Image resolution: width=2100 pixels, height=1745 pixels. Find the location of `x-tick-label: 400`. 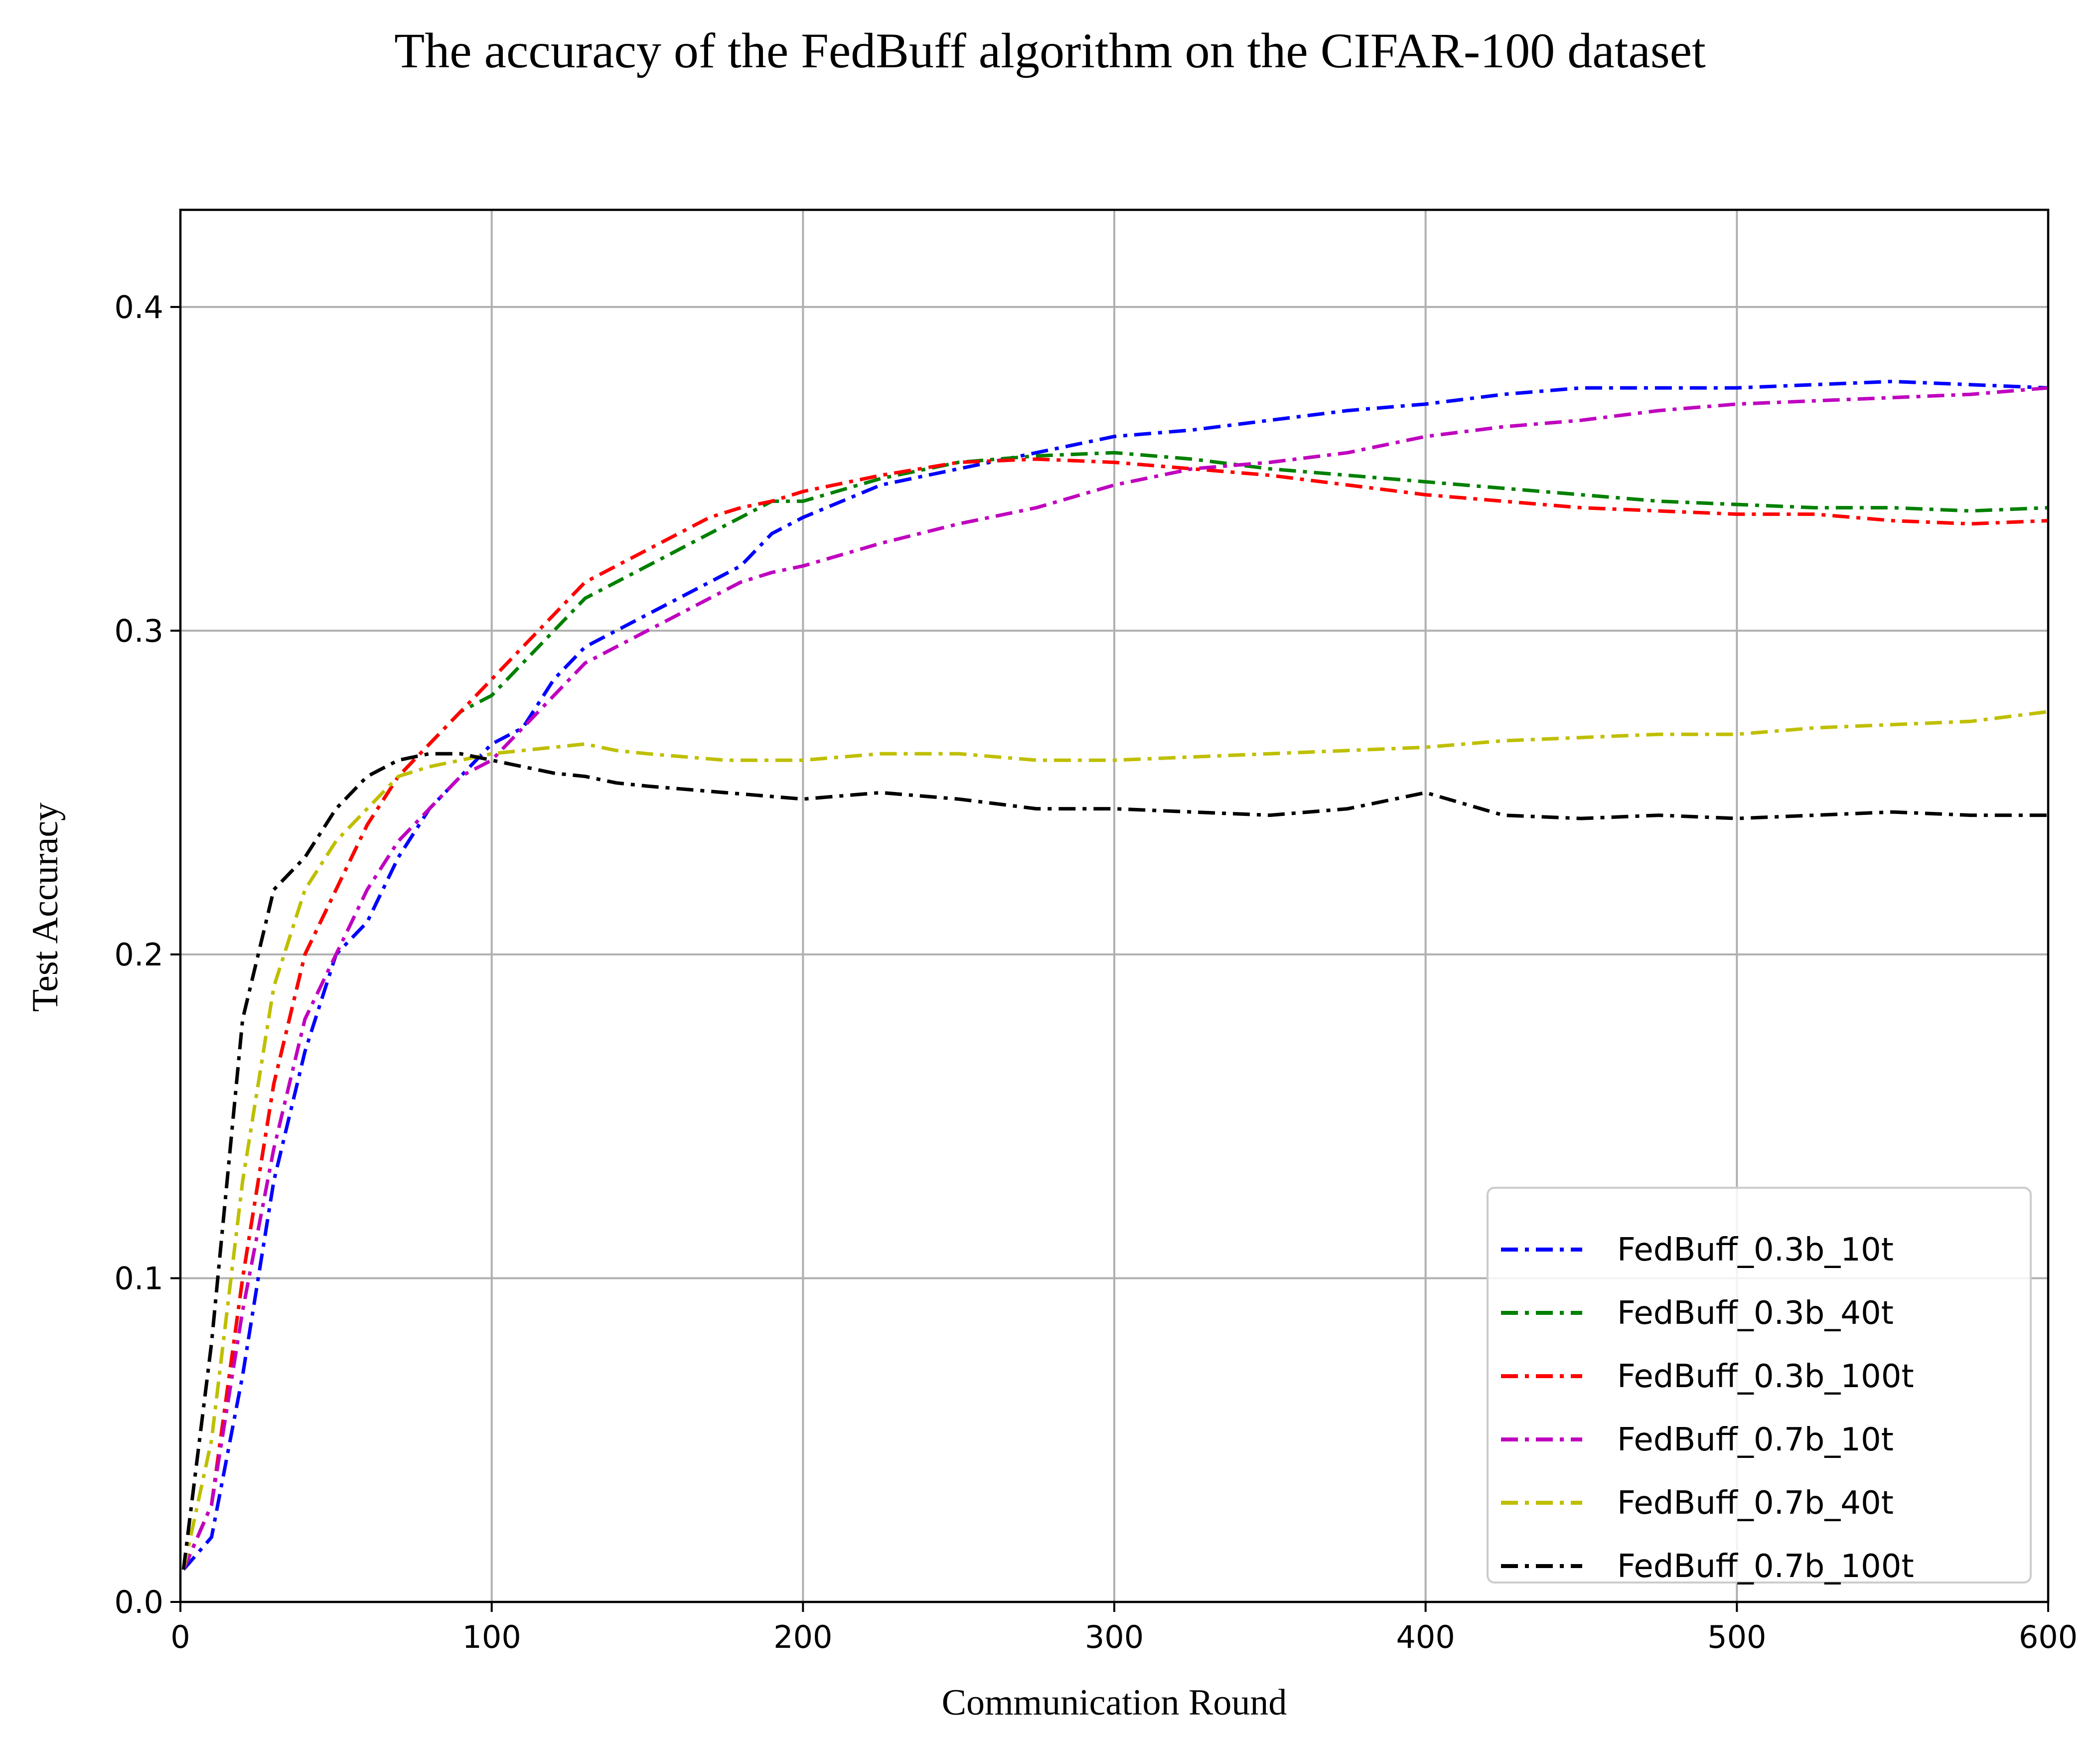

x-tick-label: 400 is located at coordinates (1425, 1637).